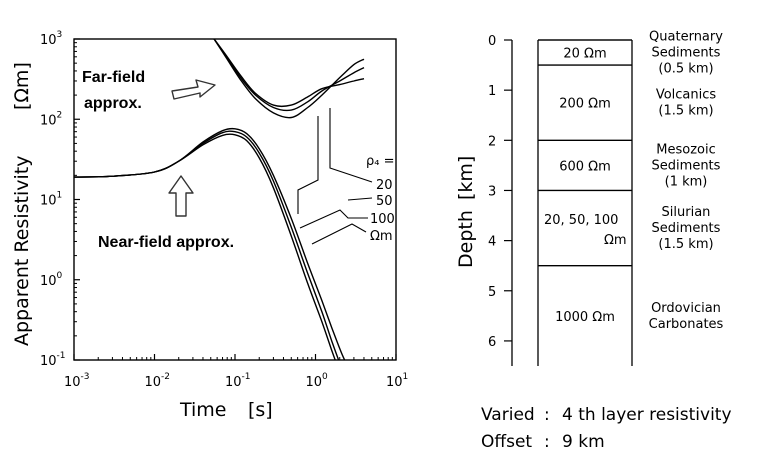 The image size is (779, 465). Describe the element at coordinates (380, 161) in the screenshot. I see `legend-symbol: ρ₄ =` at that location.